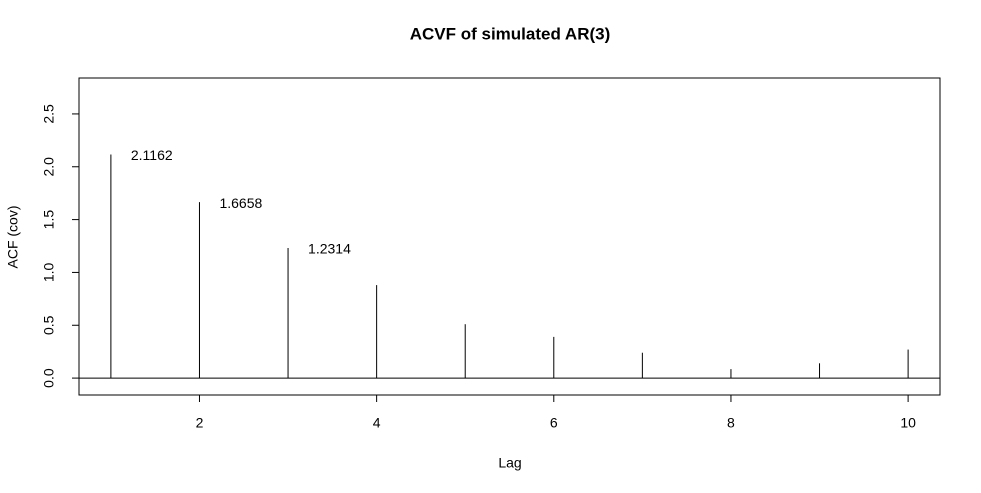  I want to click on x-tick-label: 10, so click(908, 423).